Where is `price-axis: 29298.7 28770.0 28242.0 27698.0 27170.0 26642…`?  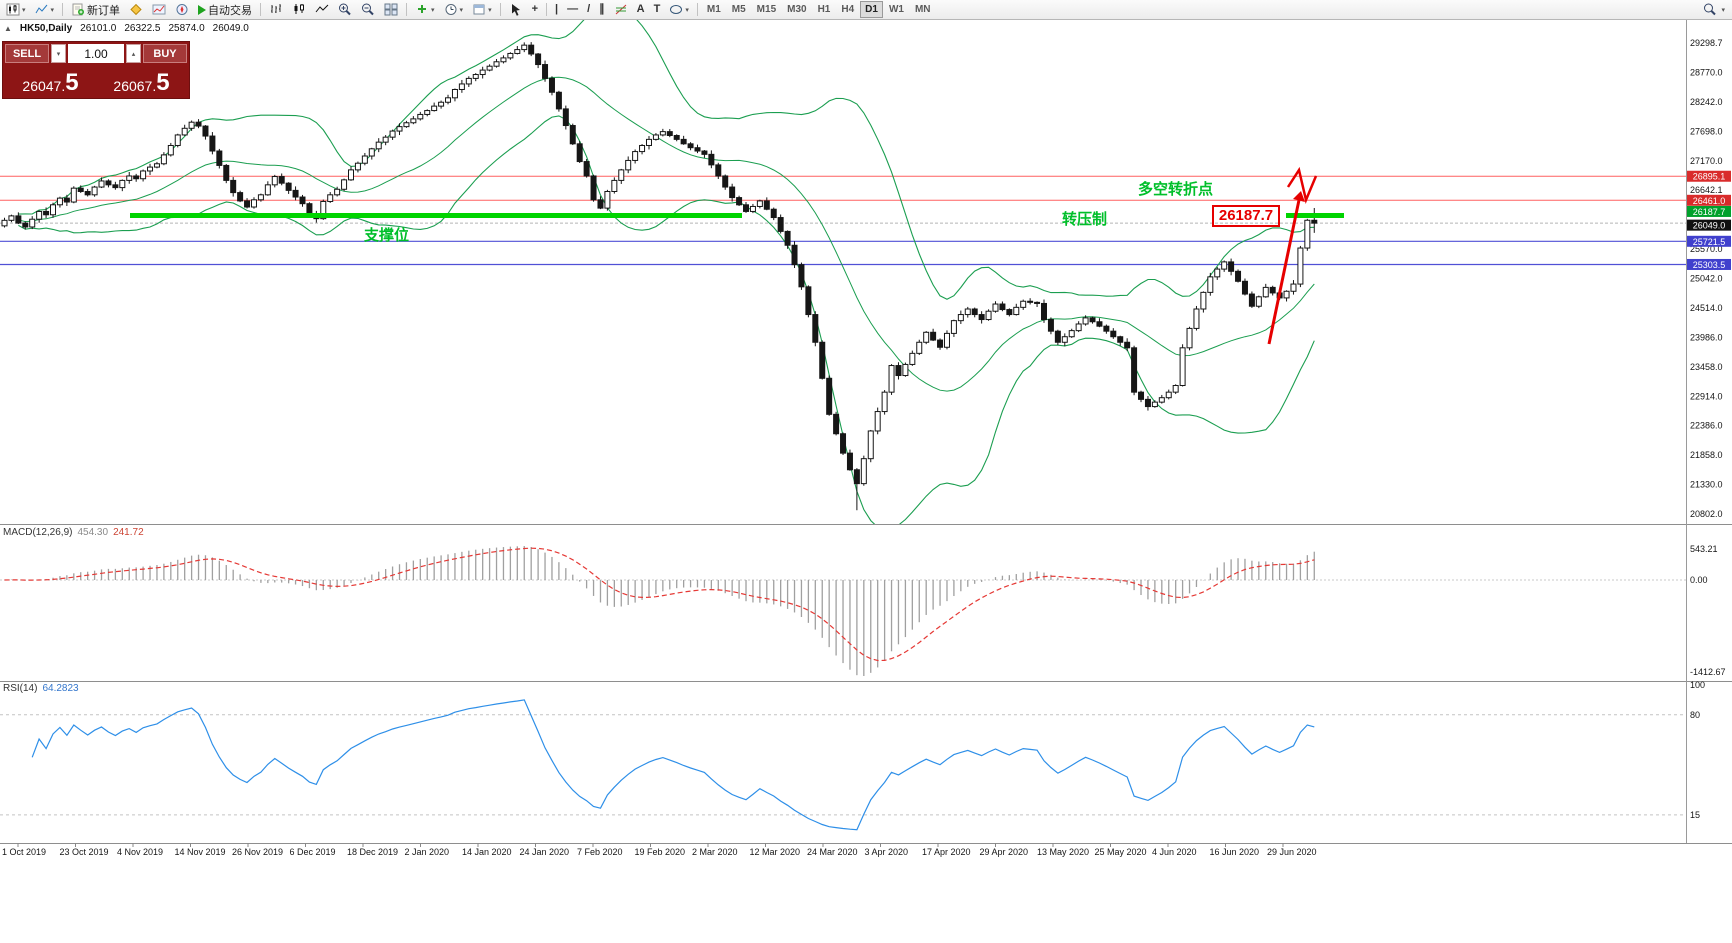
price-axis: 29298.7 28770.0 28242.0 27698.0 27170.0 26642… is located at coordinates (1709, 429).